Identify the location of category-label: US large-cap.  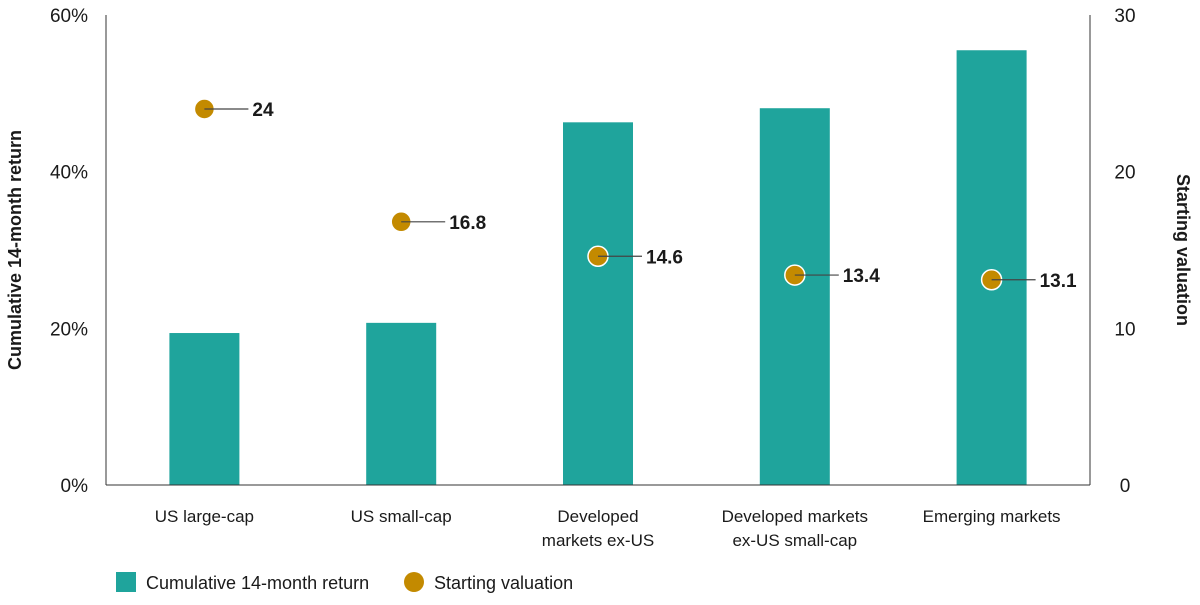
(204, 516).